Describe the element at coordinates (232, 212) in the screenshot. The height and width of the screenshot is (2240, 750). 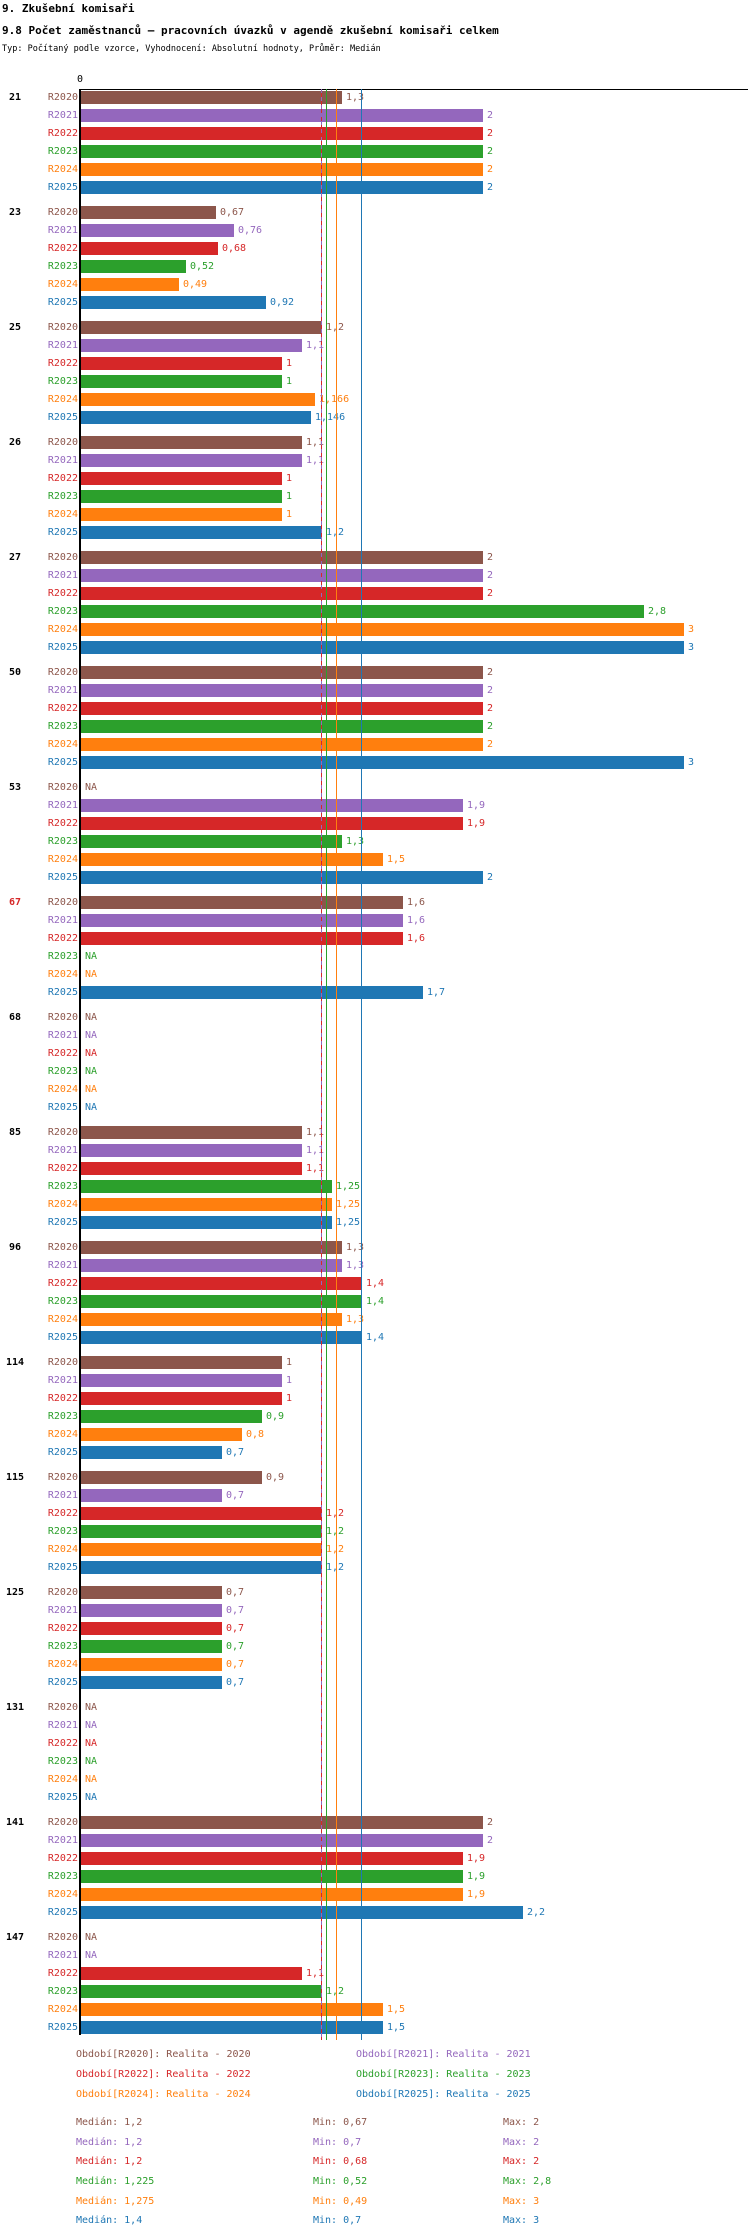
I see `bar-value-label: 0,67` at that location.